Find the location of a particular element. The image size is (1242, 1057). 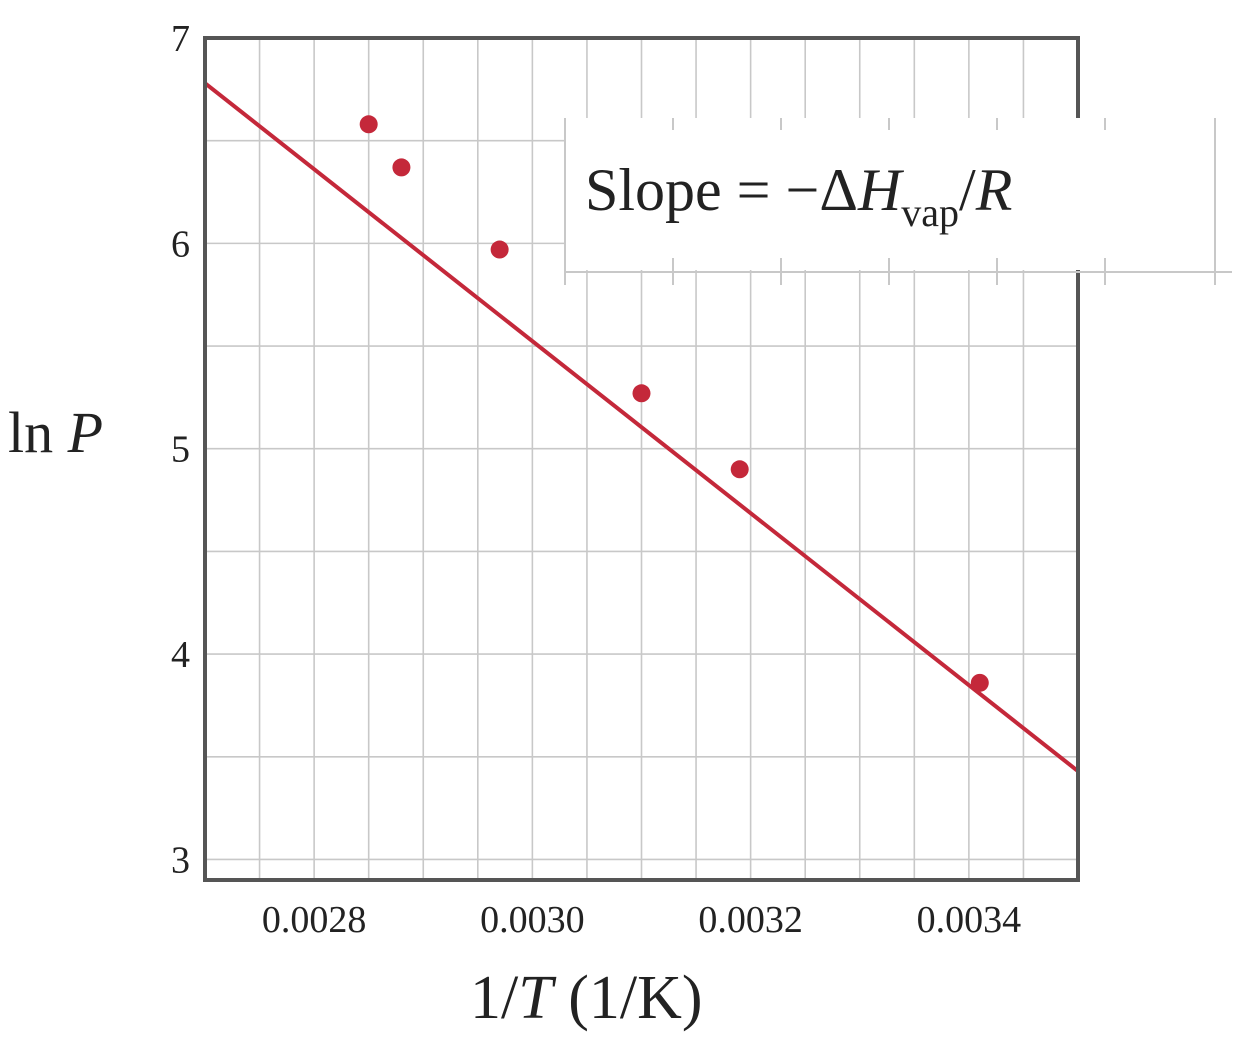

x-tick-label: 0.0028 is located at coordinates (314, 920).